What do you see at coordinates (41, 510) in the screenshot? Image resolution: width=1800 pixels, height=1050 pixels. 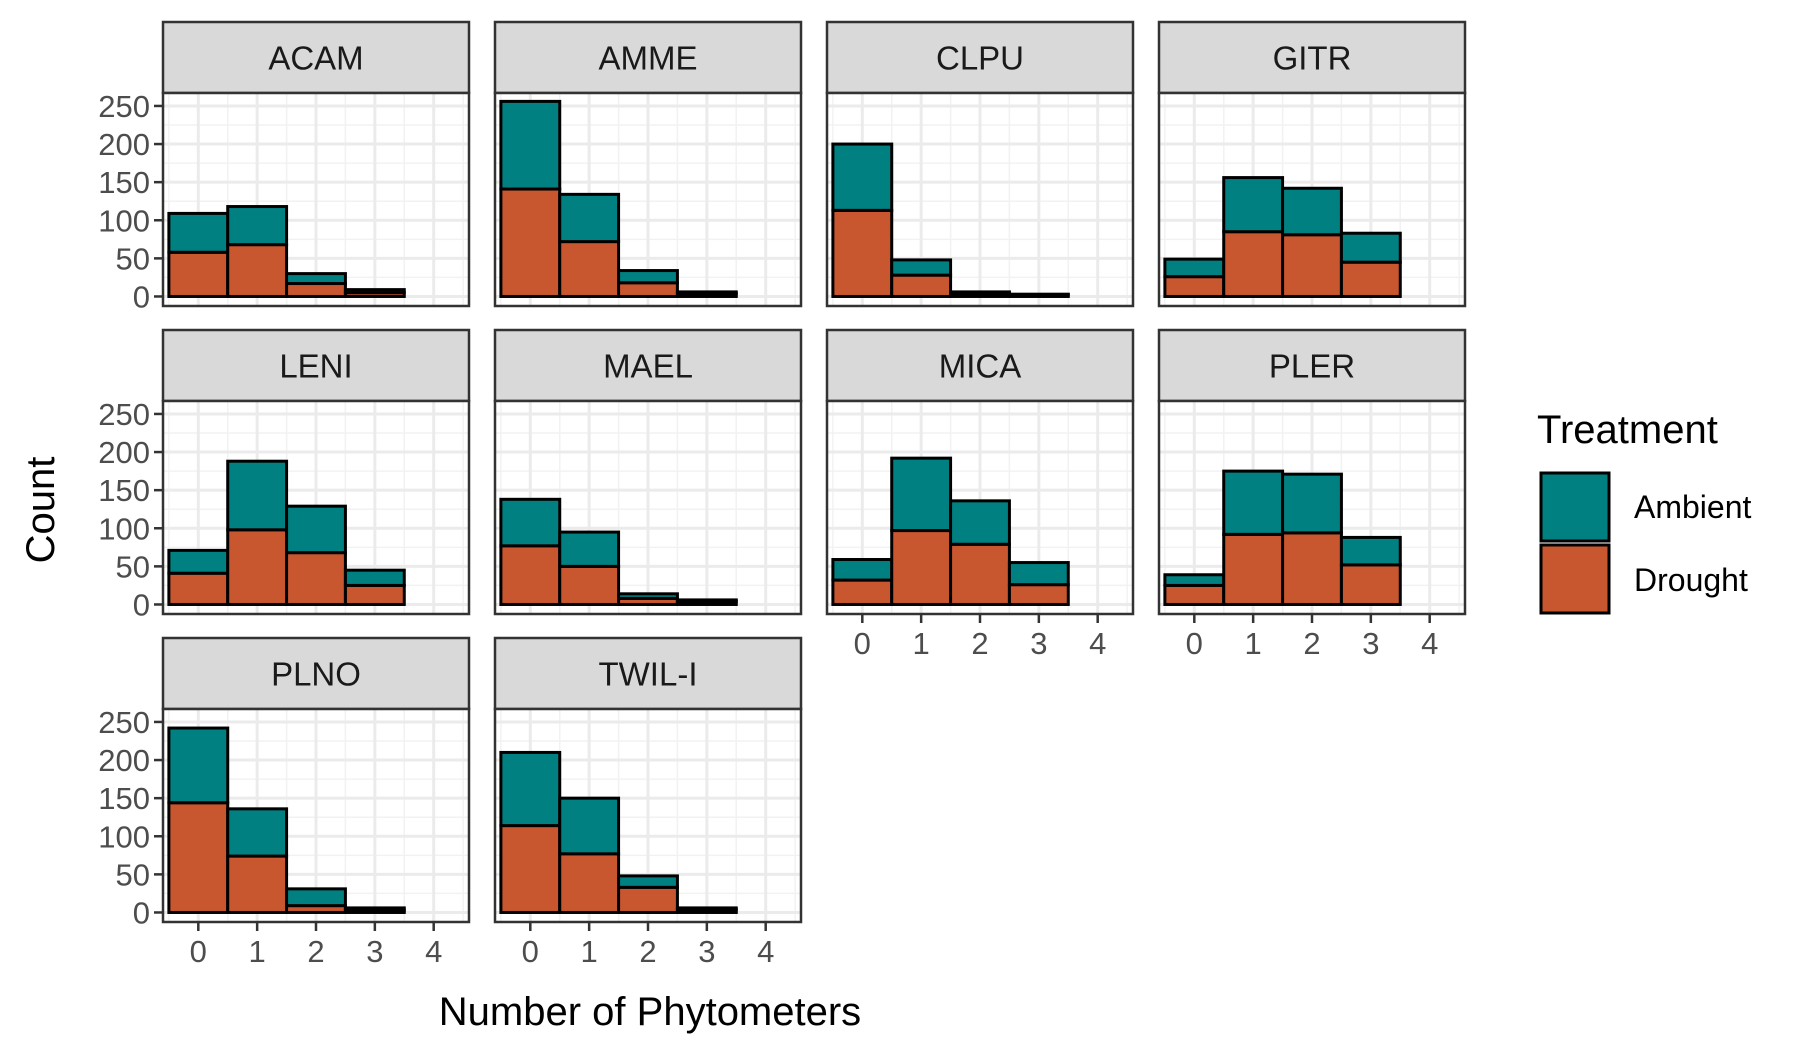 I see `y-axis-title: Count` at bounding box center [41, 510].